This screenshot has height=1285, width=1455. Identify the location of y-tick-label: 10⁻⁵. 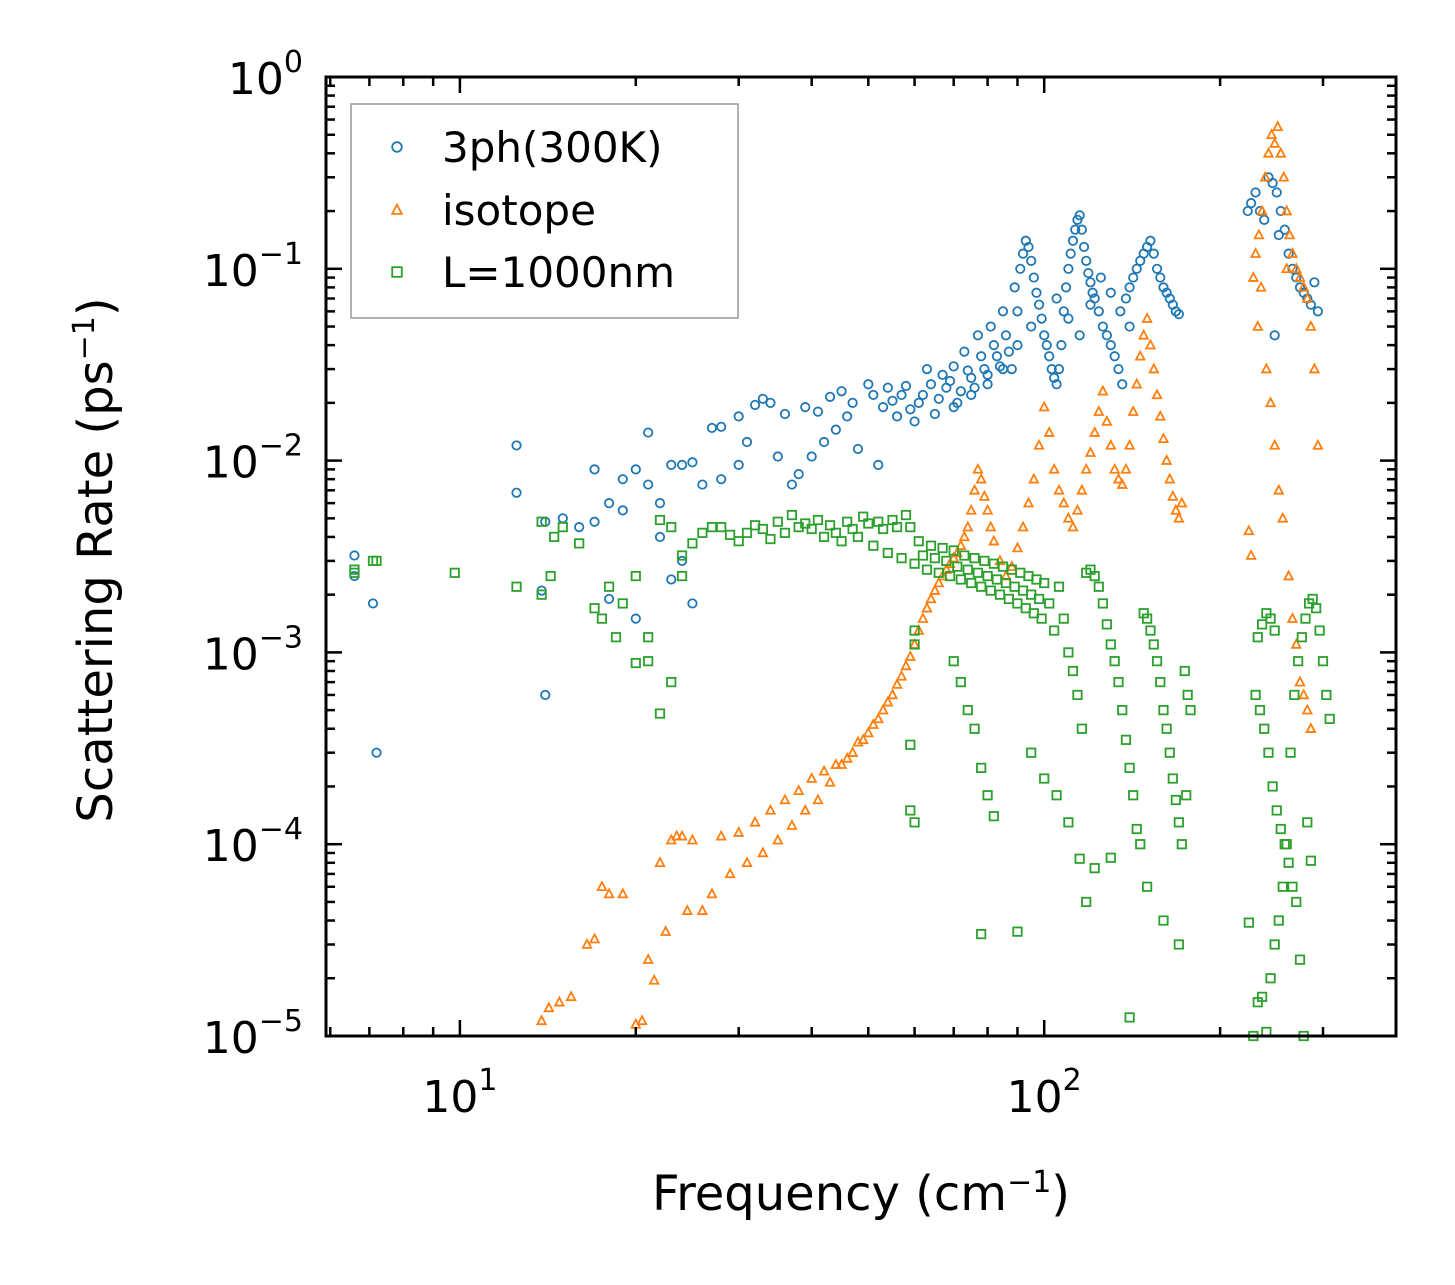
(253, 1034).